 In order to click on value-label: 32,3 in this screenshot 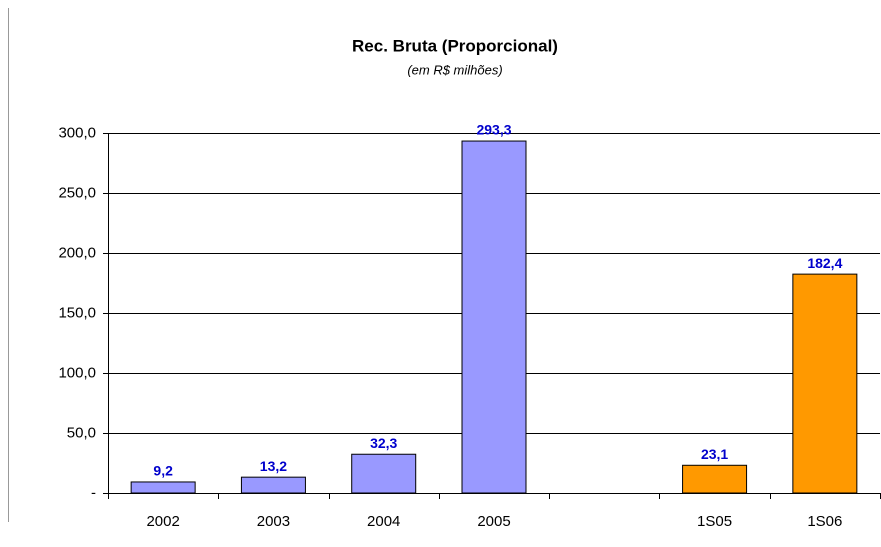, I will do `click(383, 443)`.